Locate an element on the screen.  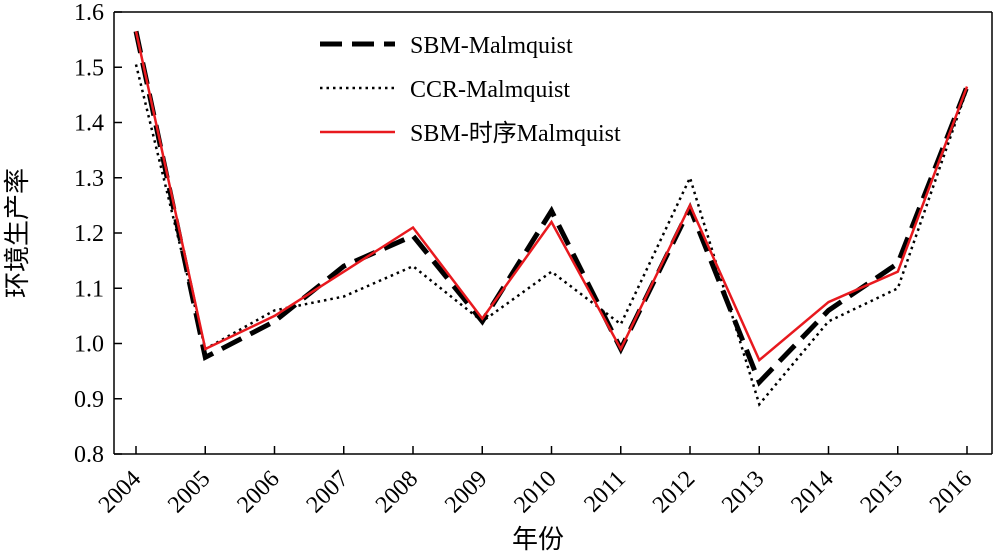
y-tick-label: 1.5 is located at coordinates (89, 68).